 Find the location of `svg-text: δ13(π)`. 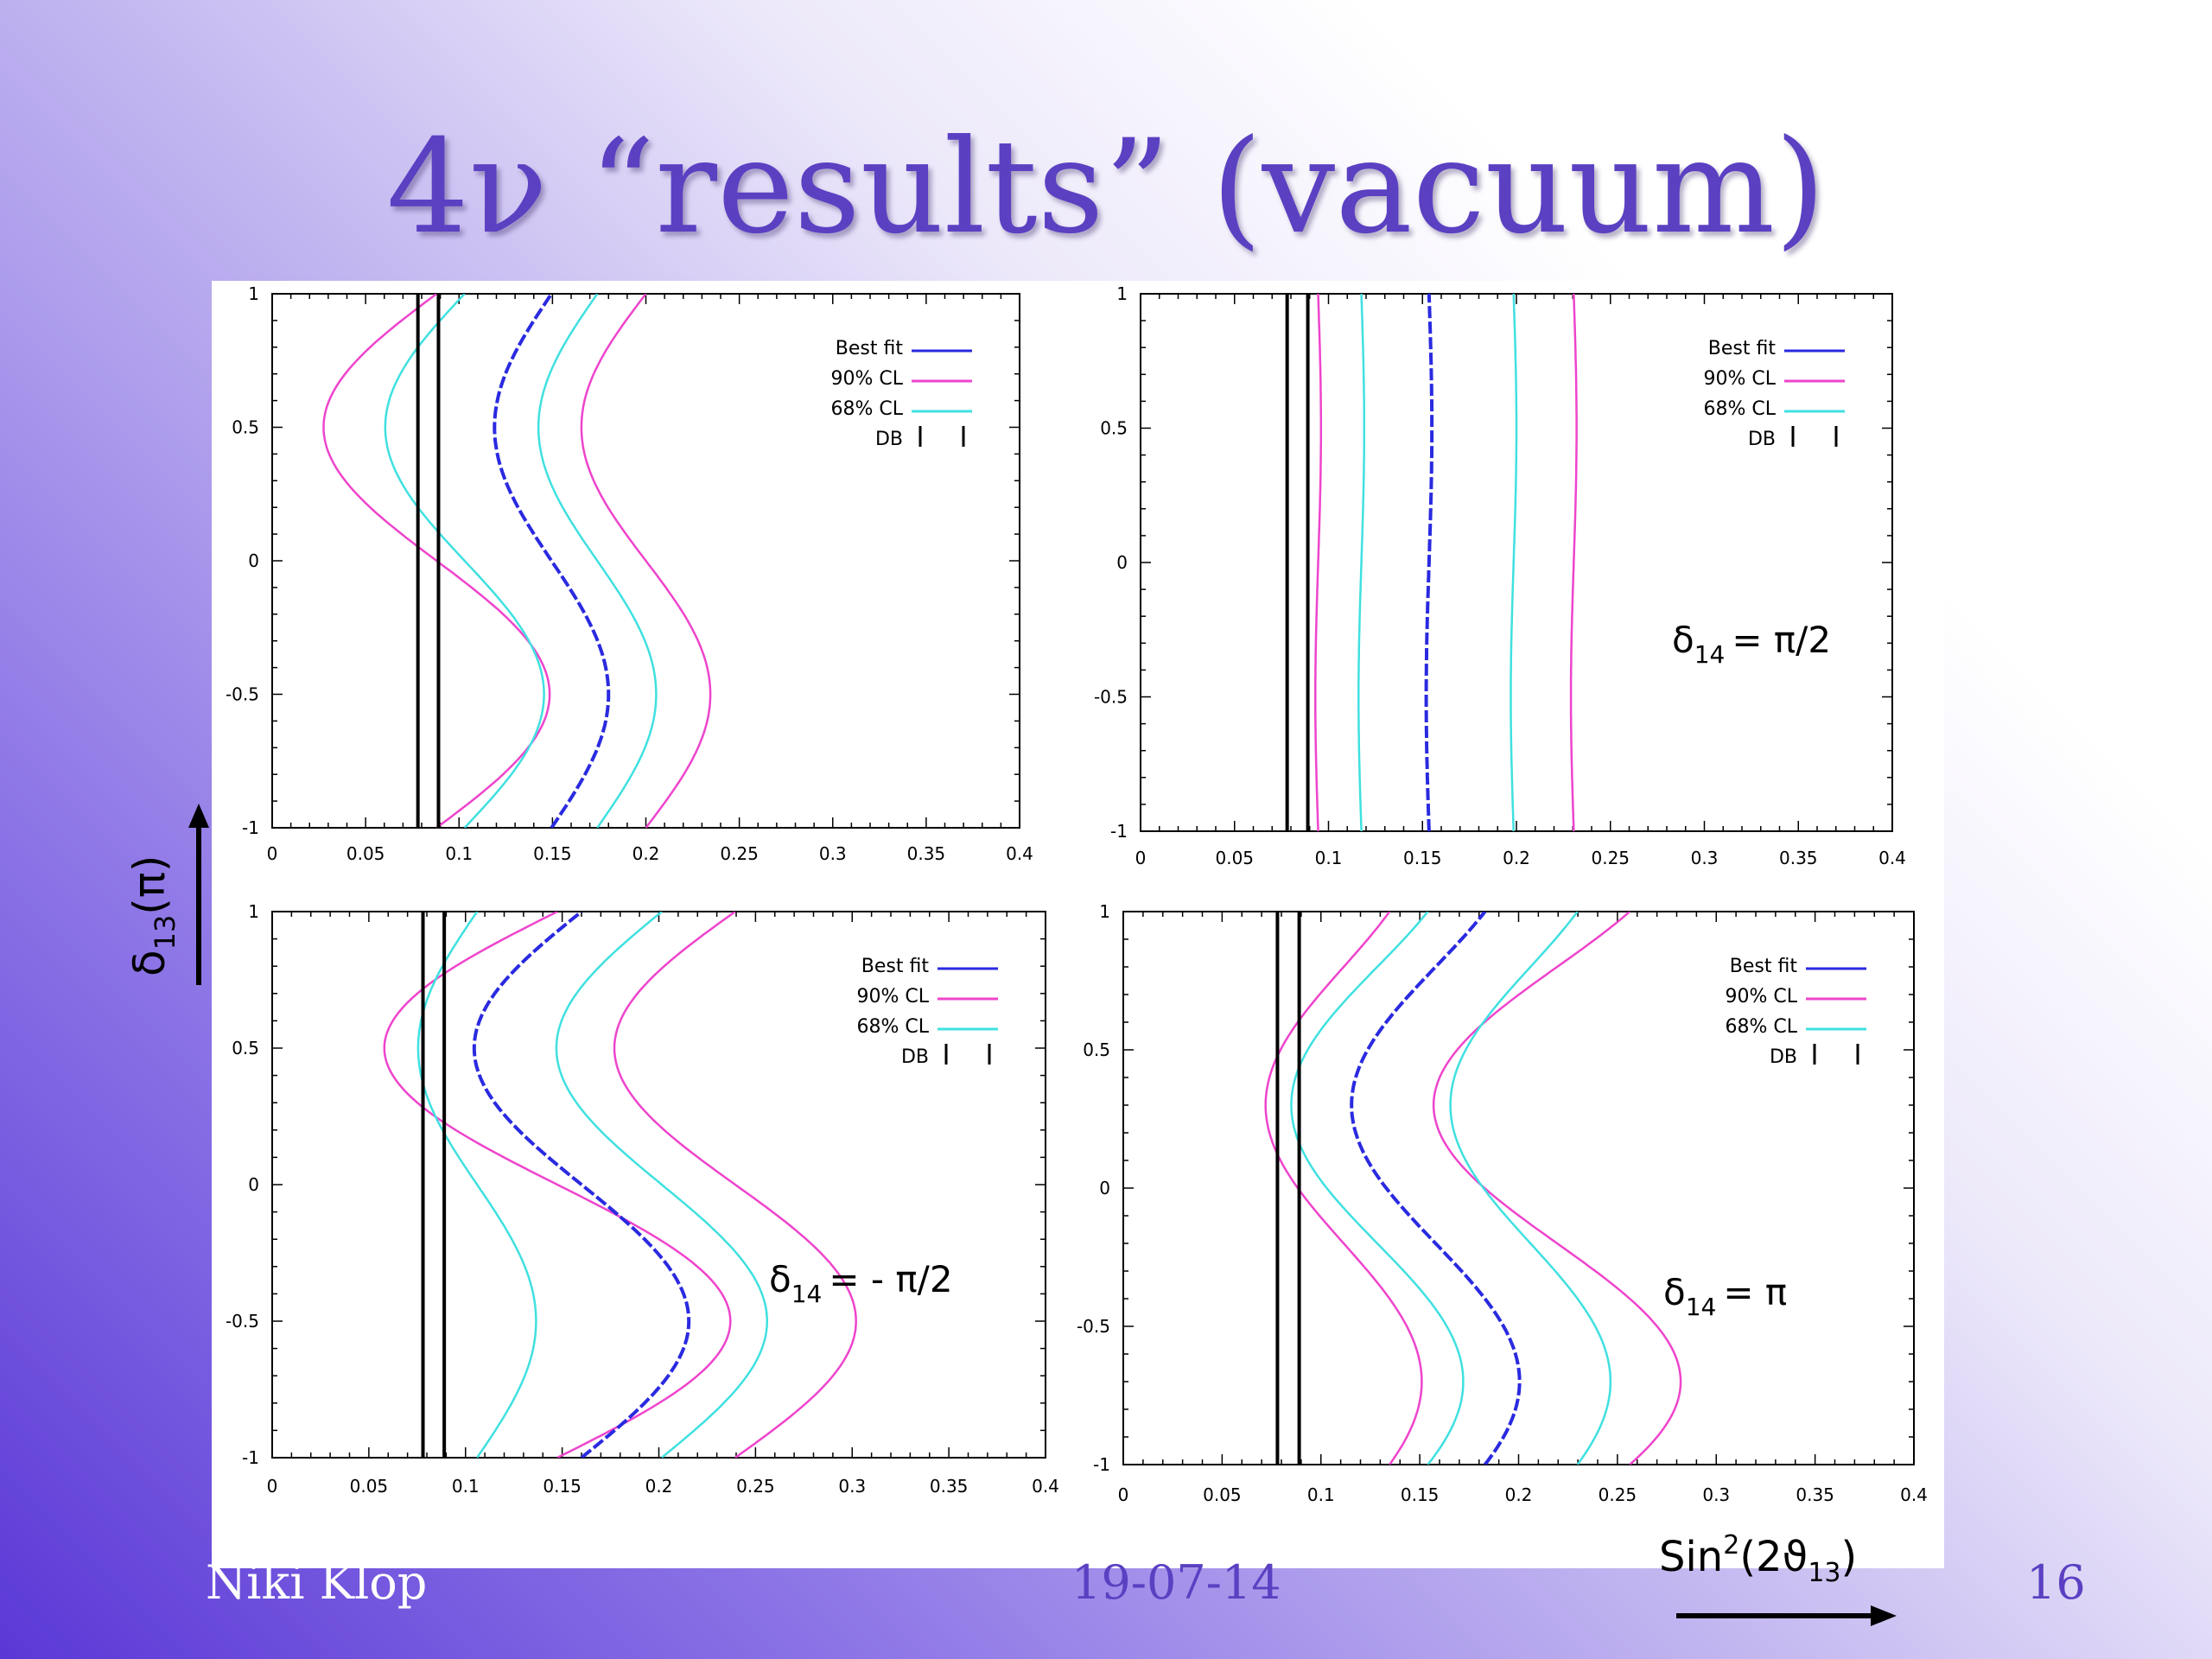

svg-text: δ13(π) is located at coordinates (152, 915).